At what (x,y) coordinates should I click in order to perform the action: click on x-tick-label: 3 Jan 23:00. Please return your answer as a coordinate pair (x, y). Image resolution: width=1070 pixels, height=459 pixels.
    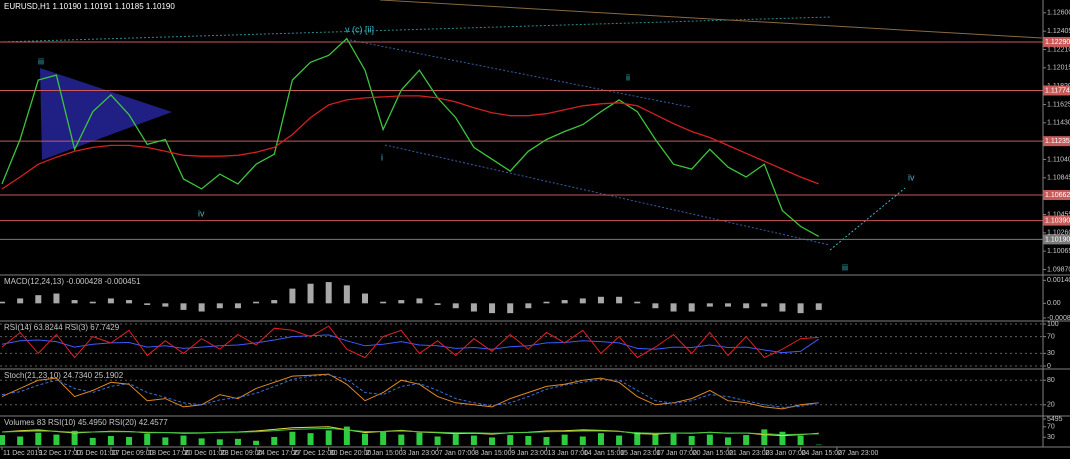
    Looking at the image, I should click on (420, 453).